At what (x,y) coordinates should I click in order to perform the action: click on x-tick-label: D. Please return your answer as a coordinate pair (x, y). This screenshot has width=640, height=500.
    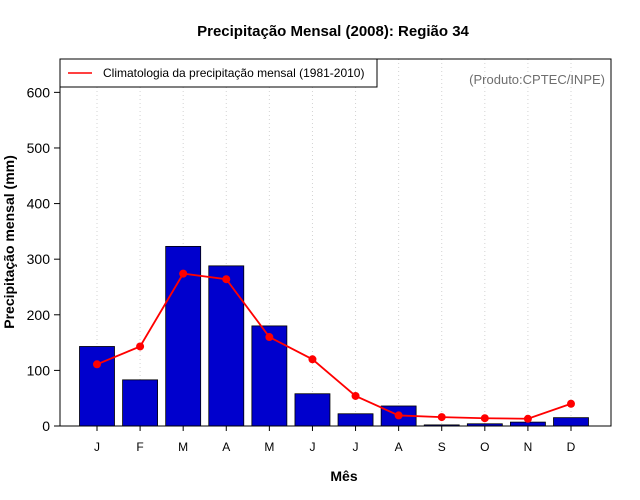
    Looking at the image, I should click on (571, 447).